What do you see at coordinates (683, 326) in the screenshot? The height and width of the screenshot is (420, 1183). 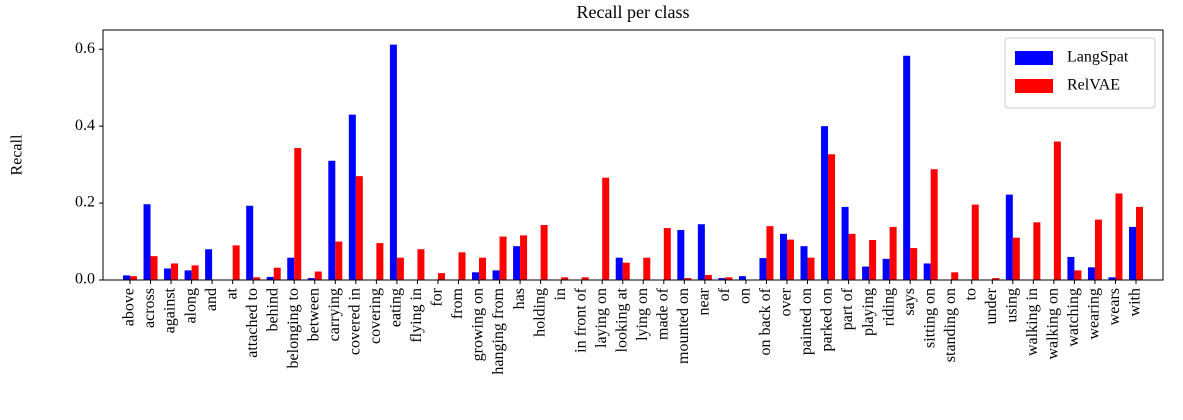 I see `x-tick-label: mounted on` at bounding box center [683, 326].